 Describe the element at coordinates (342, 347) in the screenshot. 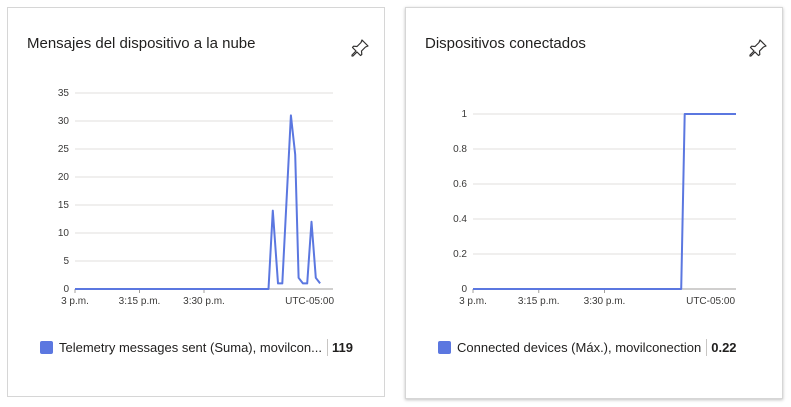

I see `legend-value: 119` at that location.